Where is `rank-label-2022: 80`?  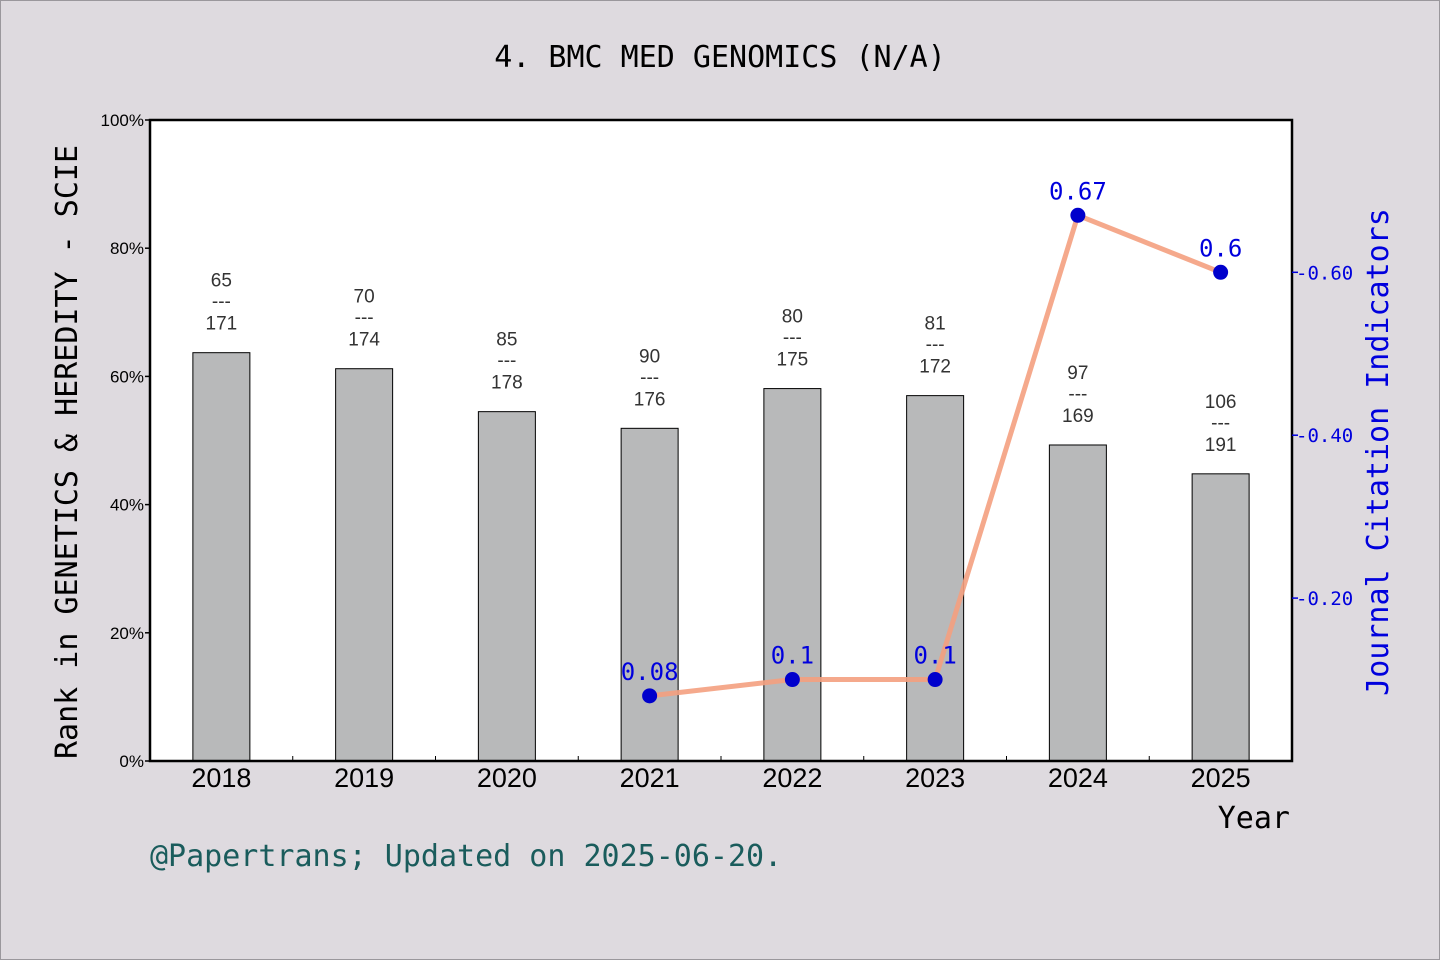 rank-label-2022: 80 is located at coordinates (792, 317).